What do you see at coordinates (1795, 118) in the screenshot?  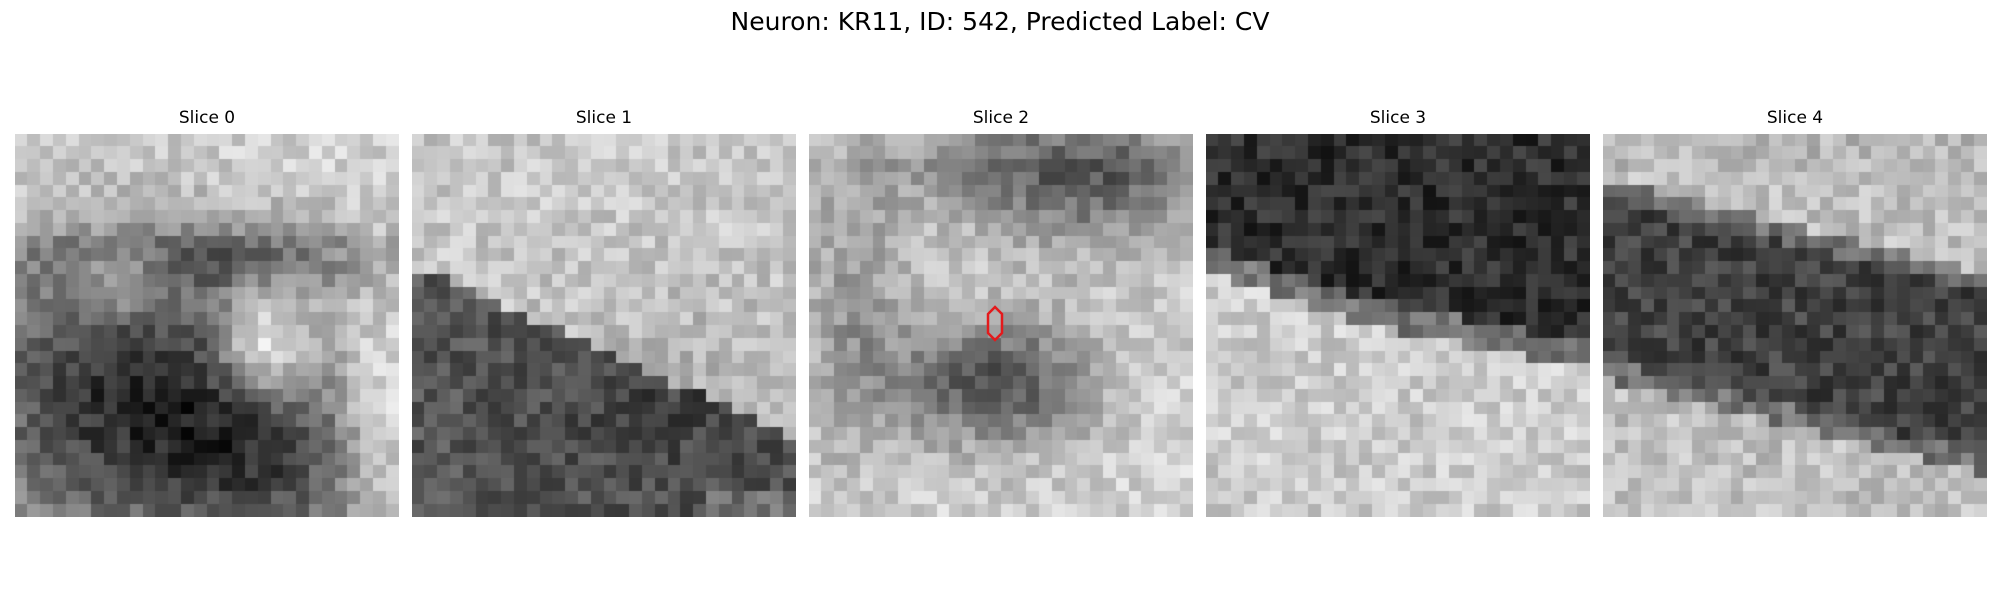 I see `slice-title: Slice 4` at bounding box center [1795, 118].